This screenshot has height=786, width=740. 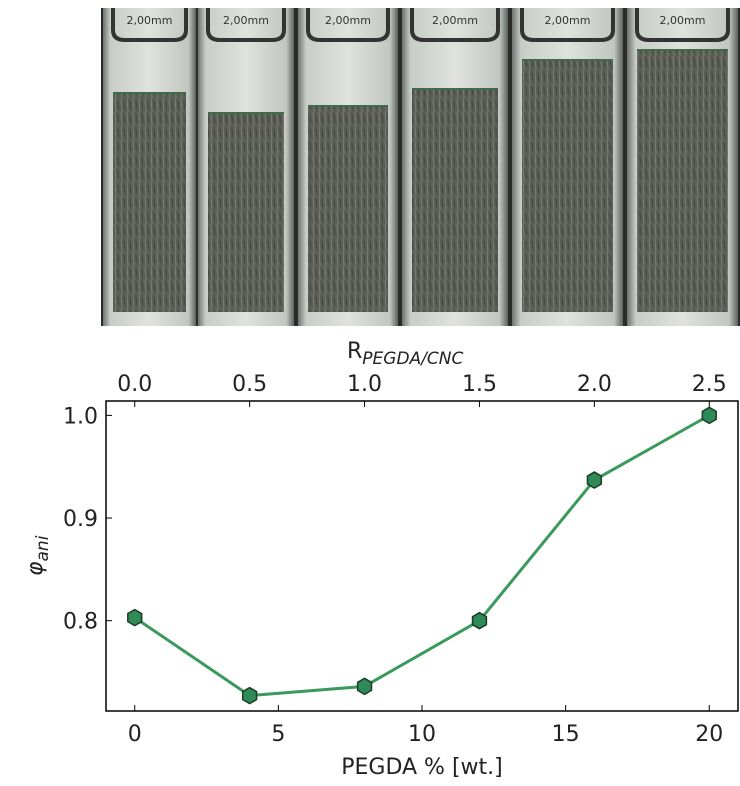 I want to click on x-tick-label: 15, so click(x=566, y=734).